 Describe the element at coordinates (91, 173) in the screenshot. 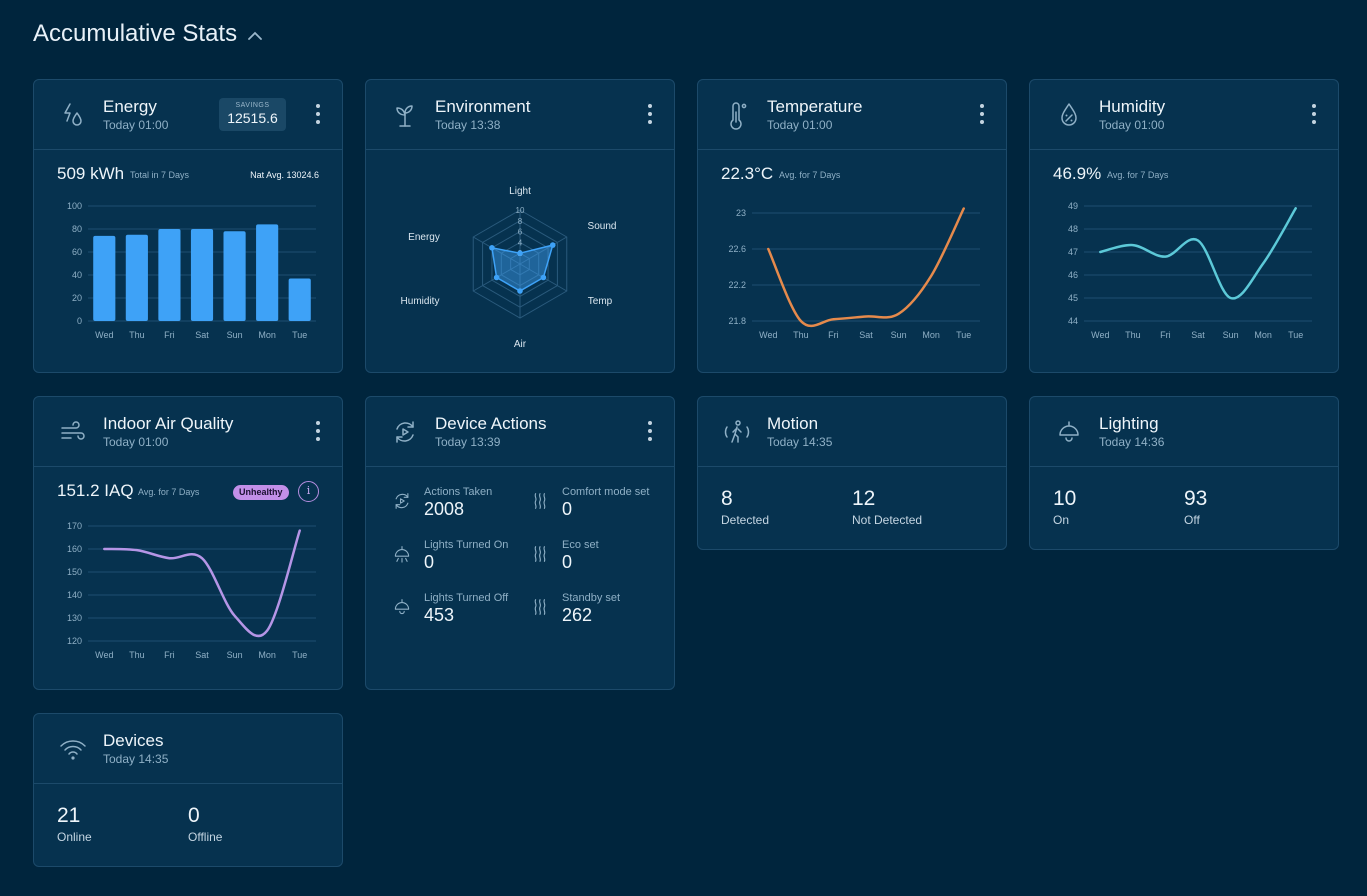

I see `energy-total: 509 kWh` at that location.